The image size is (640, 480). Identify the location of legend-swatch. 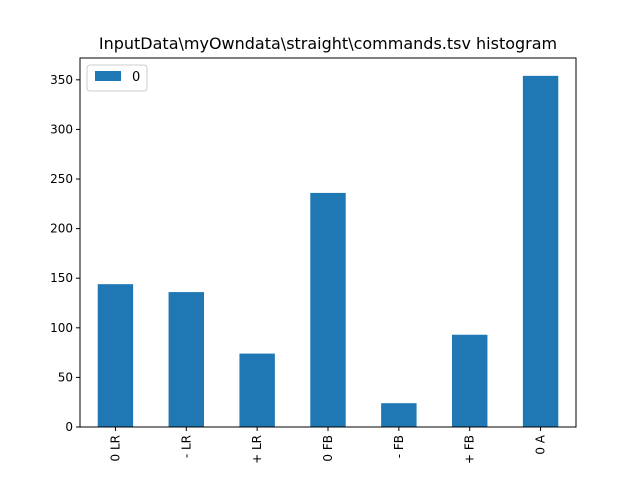
(108, 76).